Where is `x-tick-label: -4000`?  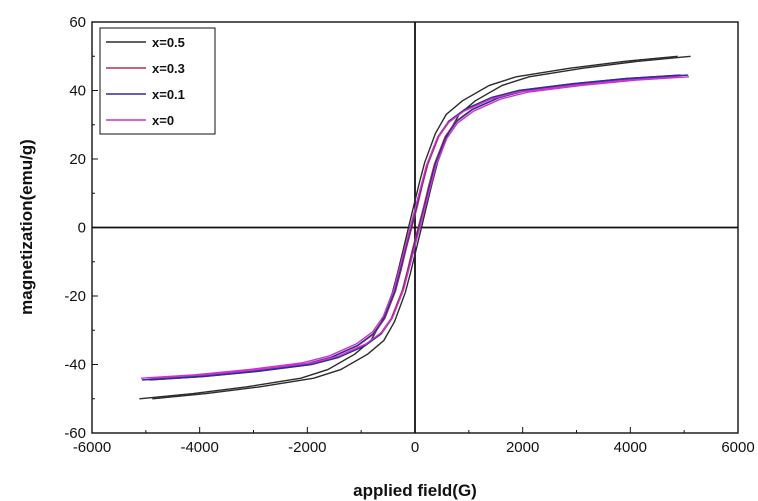 x-tick-label: -4000 is located at coordinates (199, 447).